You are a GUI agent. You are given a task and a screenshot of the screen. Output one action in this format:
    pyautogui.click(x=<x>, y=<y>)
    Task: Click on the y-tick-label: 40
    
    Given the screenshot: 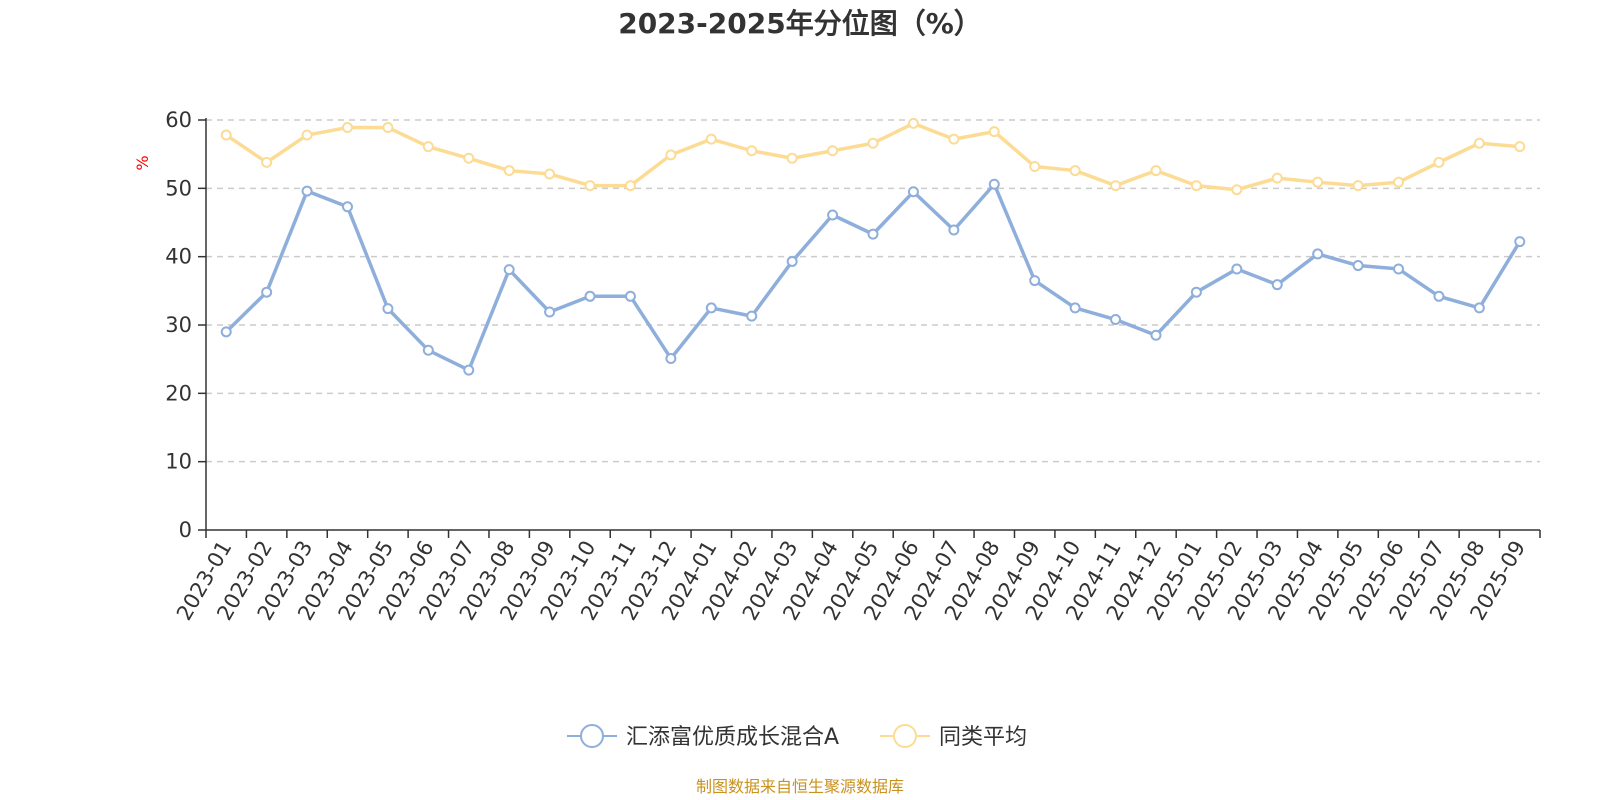 What is the action you would take?
    pyautogui.click(x=178, y=257)
    